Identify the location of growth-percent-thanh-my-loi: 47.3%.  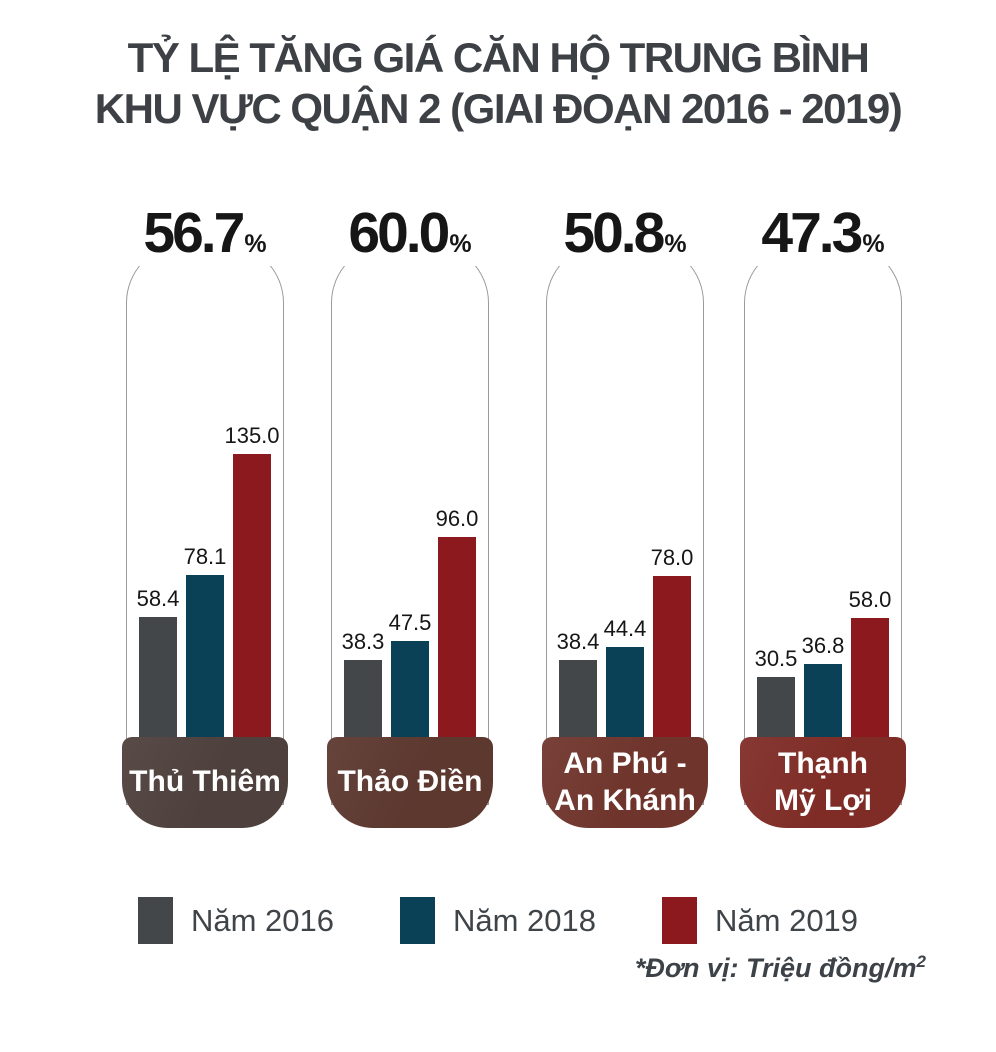
(823, 233).